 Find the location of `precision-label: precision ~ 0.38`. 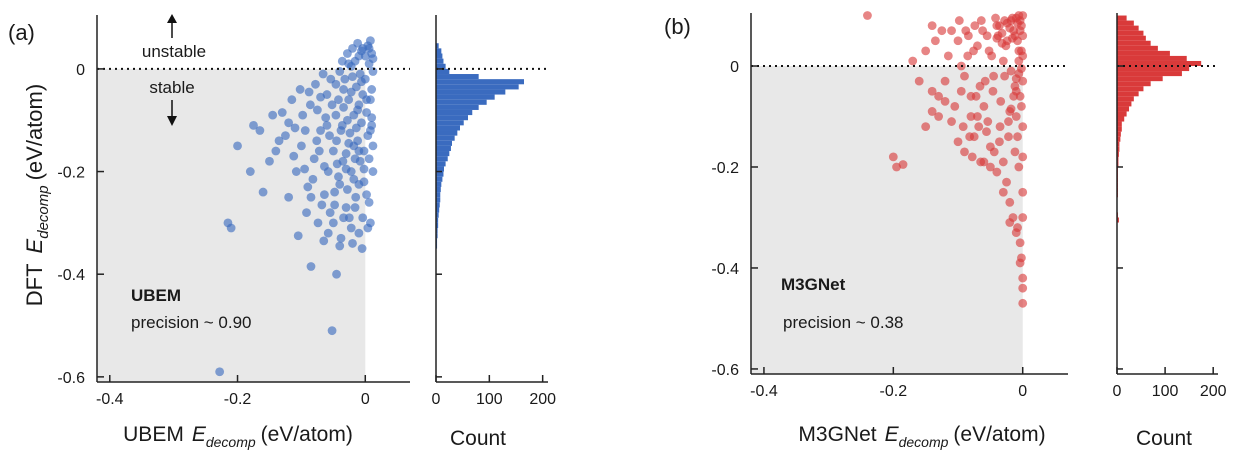

precision-label: precision ~ 0.38 is located at coordinates (843, 322).